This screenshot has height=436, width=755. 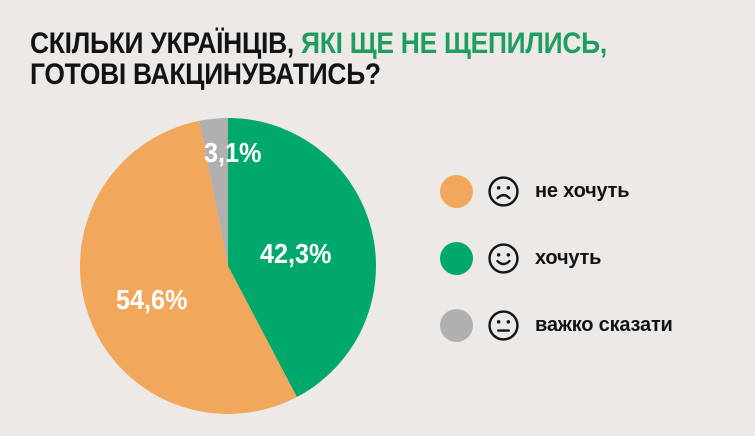 I want to click on neutral-face-icon, so click(x=503, y=325).